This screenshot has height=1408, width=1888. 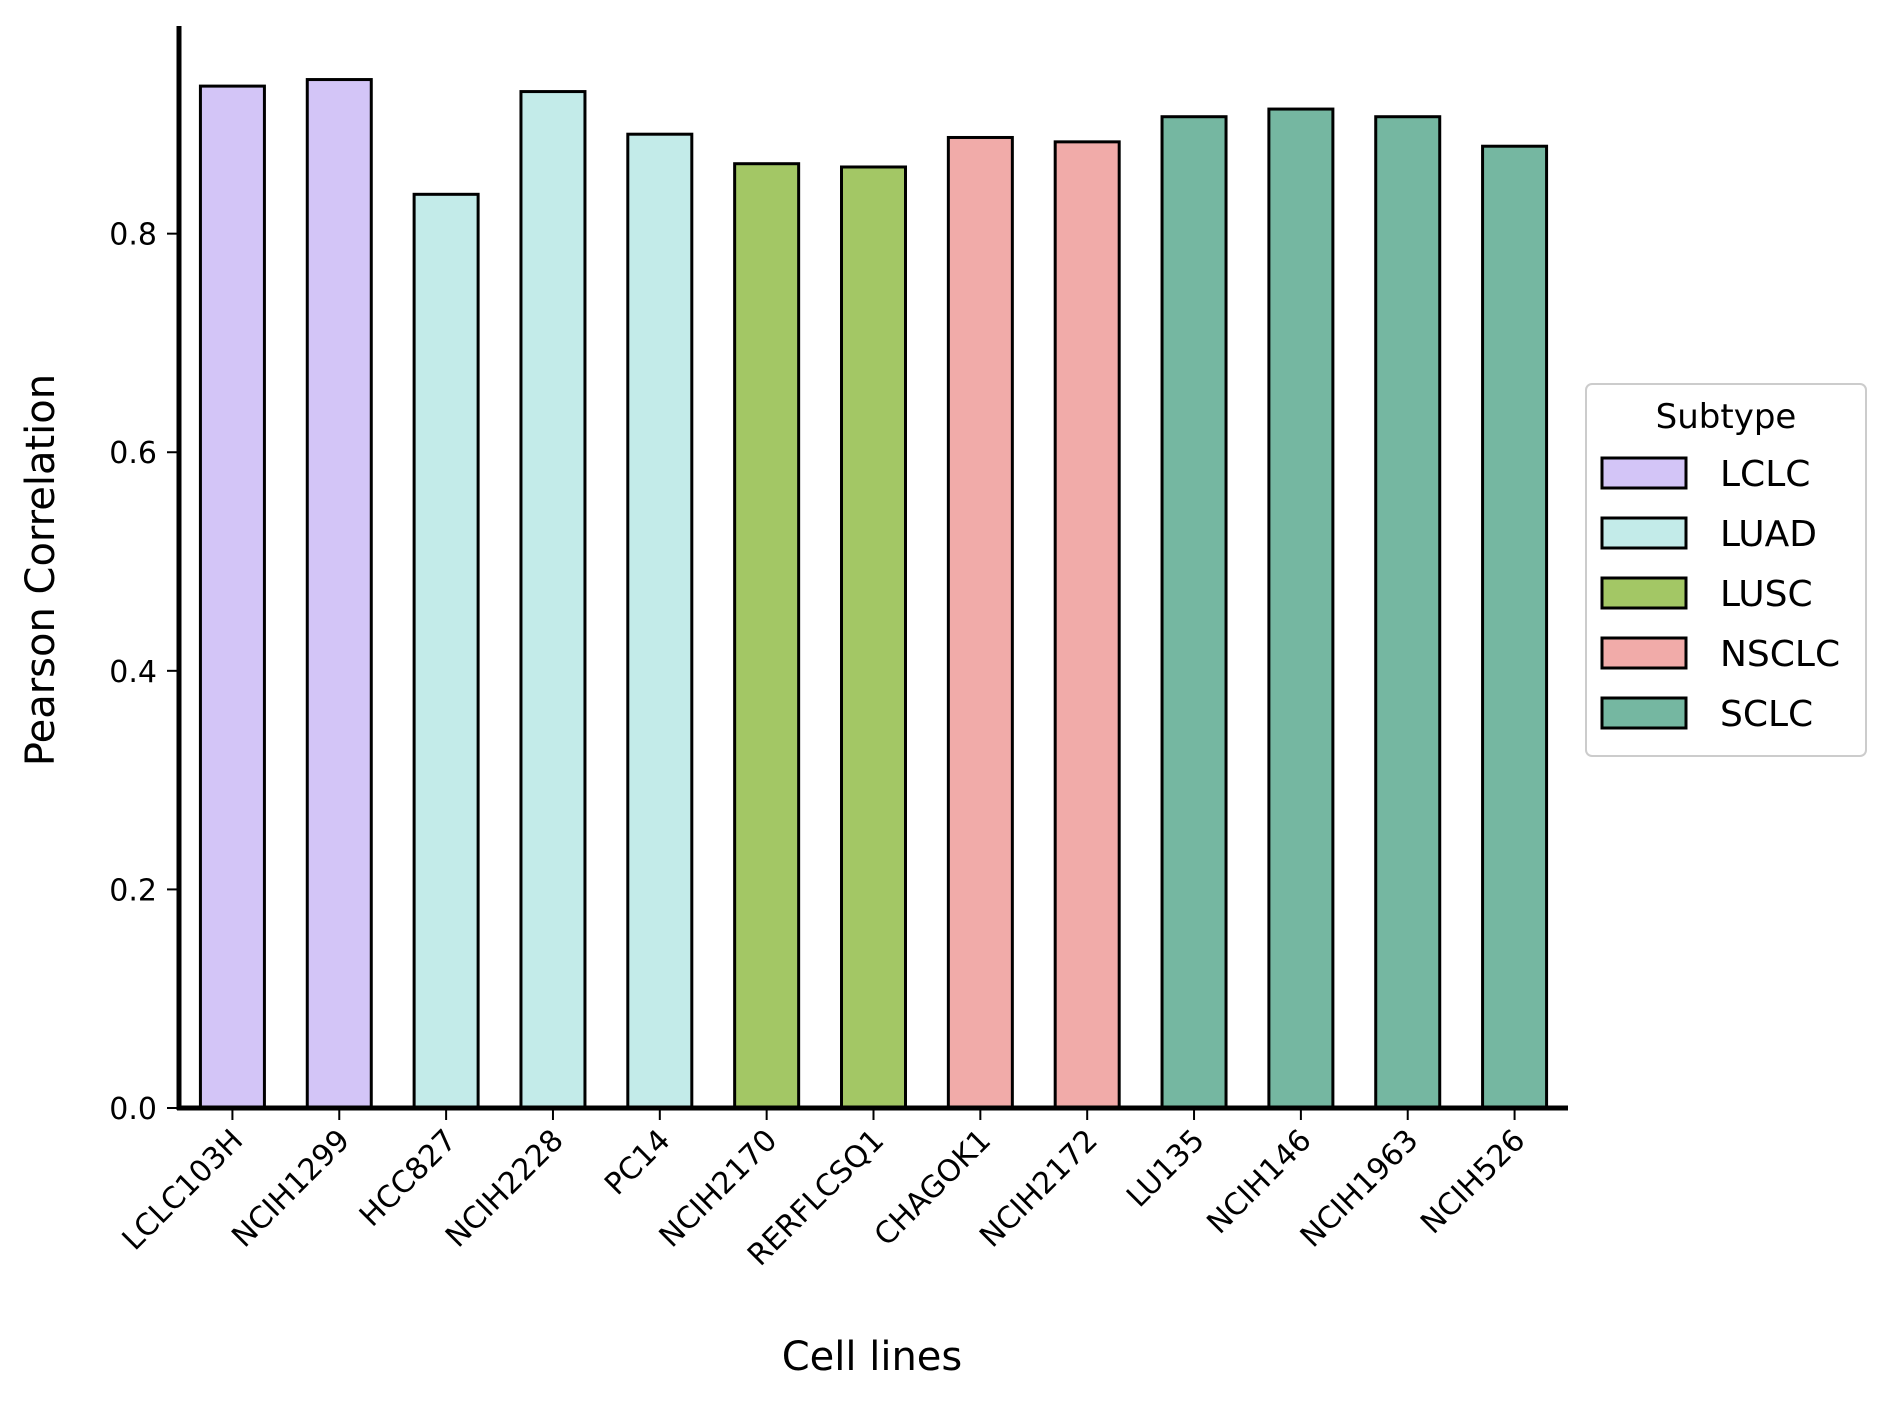 What do you see at coordinates (133, 453) in the screenshot?
I see `y-tick-label: 0.6` at bounding box center [133, 453].